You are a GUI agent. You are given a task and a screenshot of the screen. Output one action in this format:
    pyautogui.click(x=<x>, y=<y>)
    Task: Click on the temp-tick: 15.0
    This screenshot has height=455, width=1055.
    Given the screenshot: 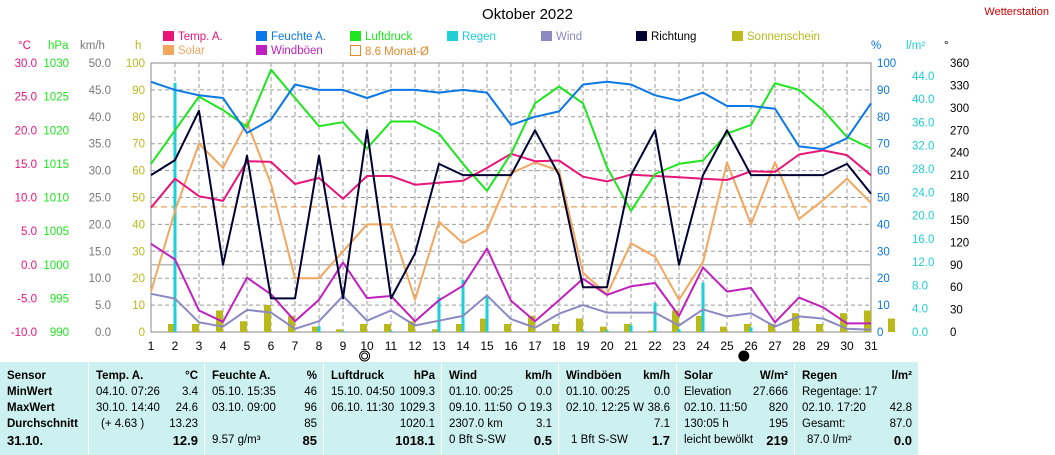 What is the action you would take?
    pyautogui.click(x=26, y=165)
    